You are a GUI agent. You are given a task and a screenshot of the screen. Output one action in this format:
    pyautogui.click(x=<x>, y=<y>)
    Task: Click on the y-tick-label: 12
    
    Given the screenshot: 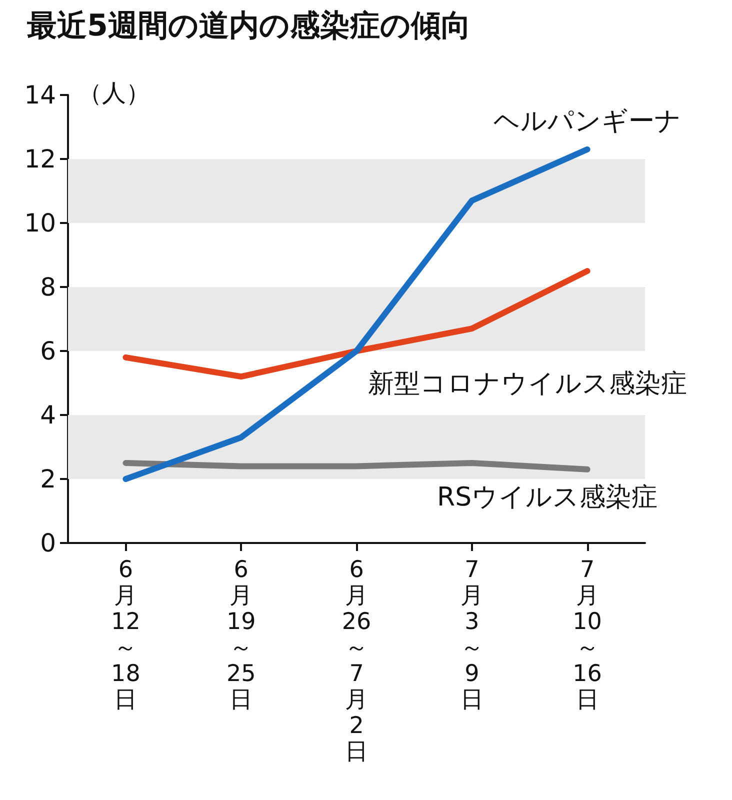 What is the action you would take?
    pyautogui.click(x=40, y=159)
    